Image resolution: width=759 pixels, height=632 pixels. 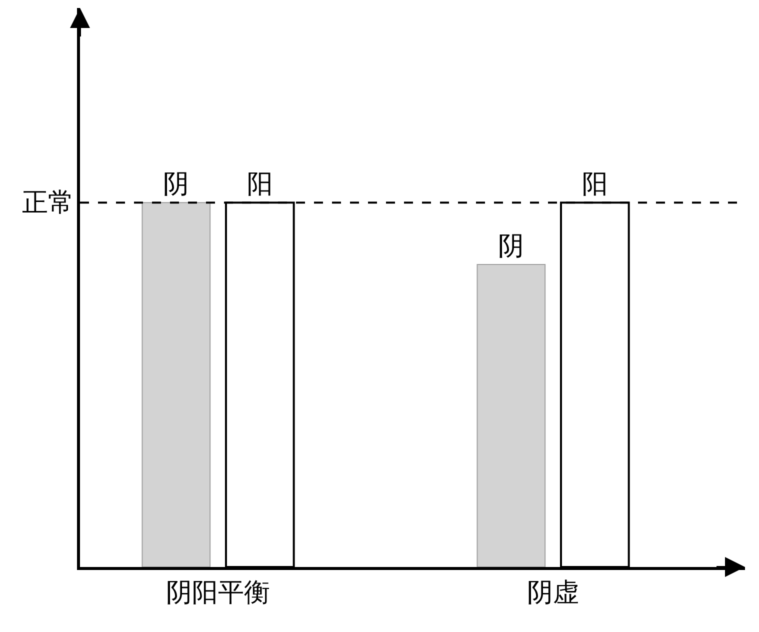 I want to click on text: 阴, so click(x=511, y=247).